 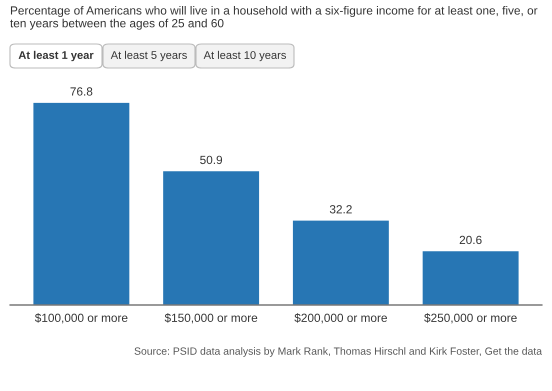 What do you see at coordinates (211, 318) in the screenshot?
I see `x-tick-label: $150,000 or more` at bounding box center [211, 318].